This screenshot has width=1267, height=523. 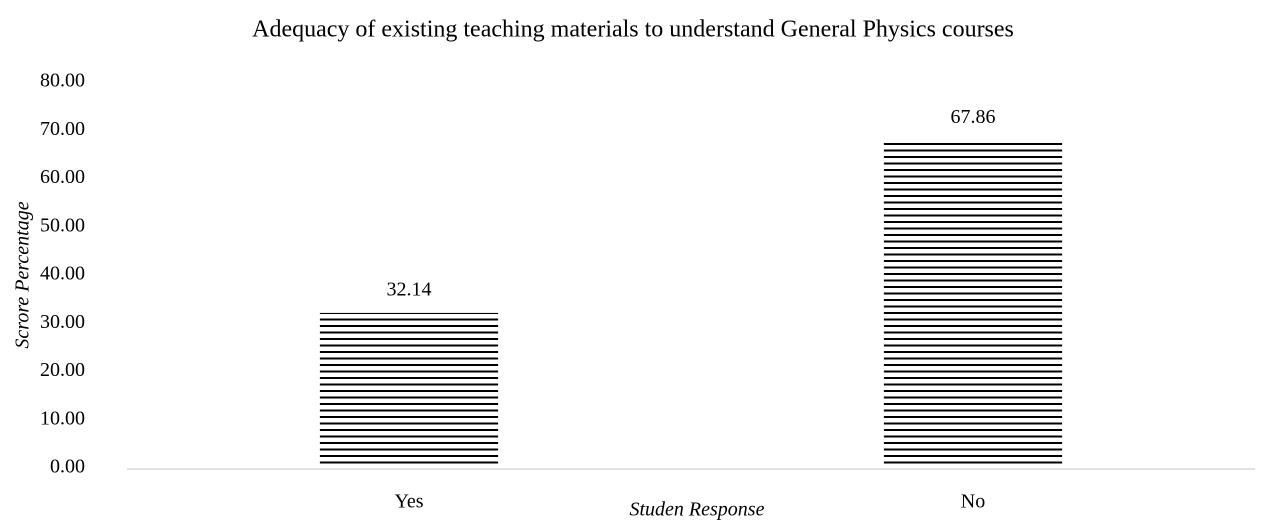 What do you see at coordinates (408, 502) in the screenshot?
I see `x-tick-label: Yes` at bounding box center [408, 502].